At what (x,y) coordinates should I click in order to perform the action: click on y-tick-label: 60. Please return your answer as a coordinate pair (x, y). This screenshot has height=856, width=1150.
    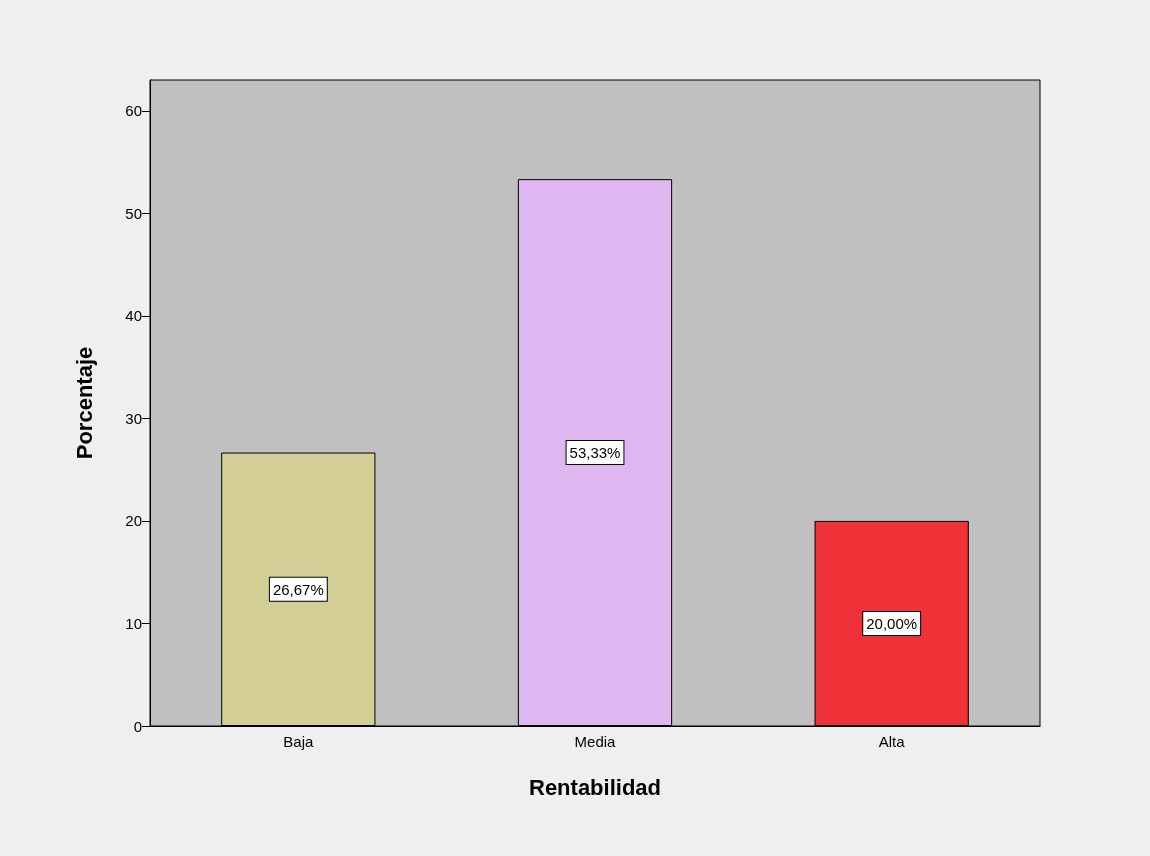
    Looking at the image, I should click on (133, 111).